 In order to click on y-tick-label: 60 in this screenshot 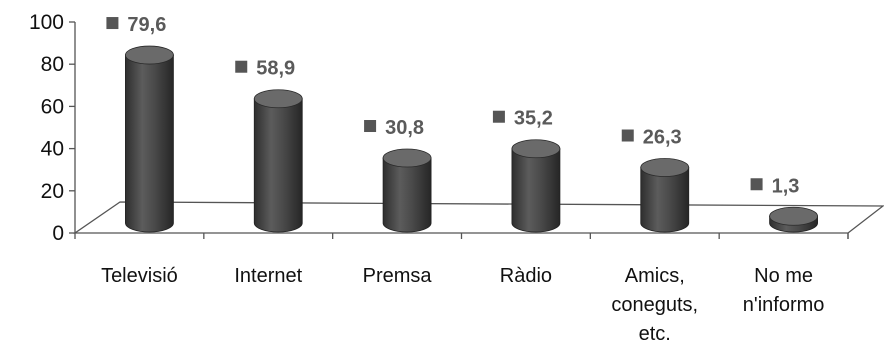, I will do `click(52, 106)`.